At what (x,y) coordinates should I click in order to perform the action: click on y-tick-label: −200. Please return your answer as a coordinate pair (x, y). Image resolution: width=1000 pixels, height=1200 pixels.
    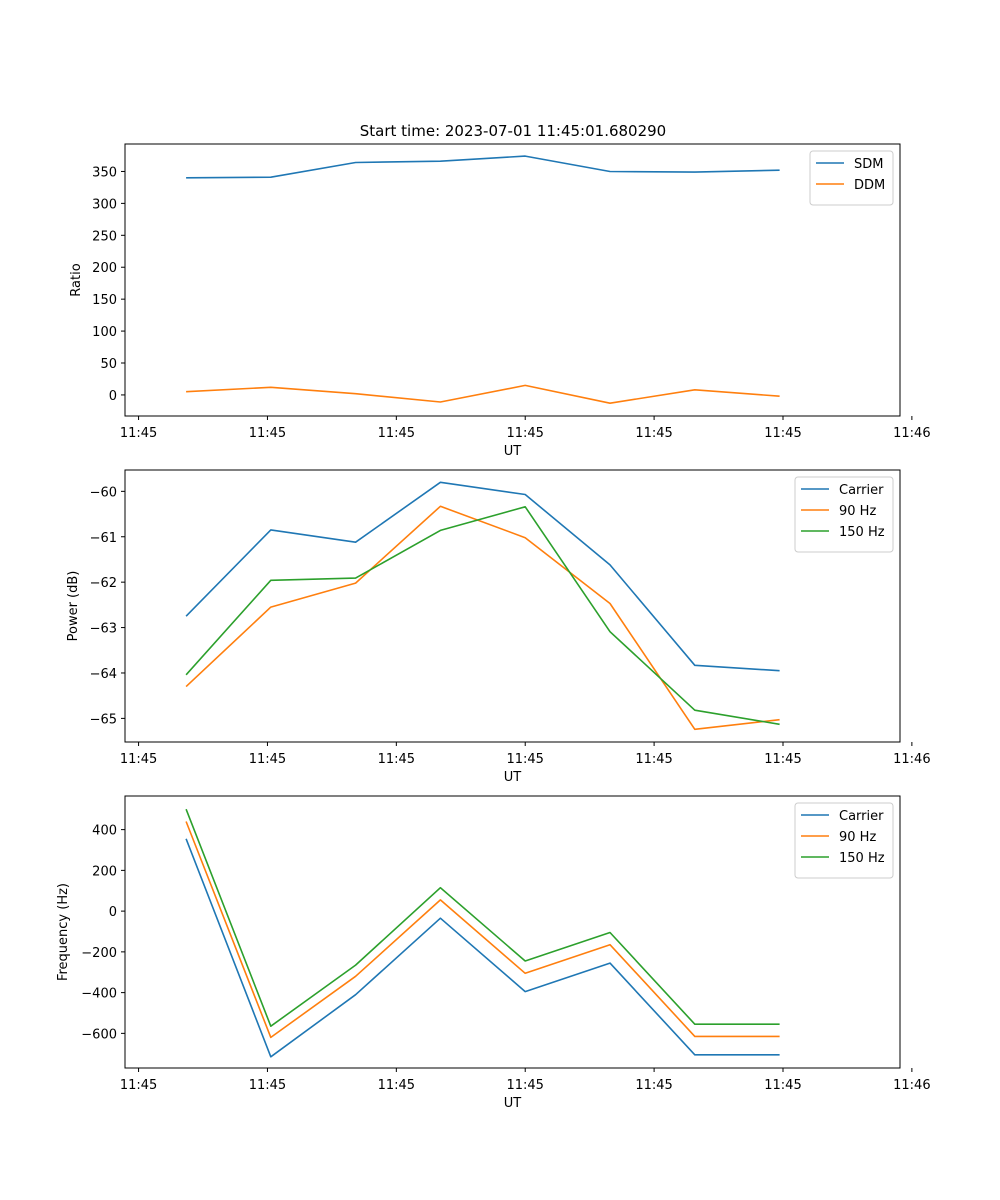
    Looking at the image, I should click on (99, 953).